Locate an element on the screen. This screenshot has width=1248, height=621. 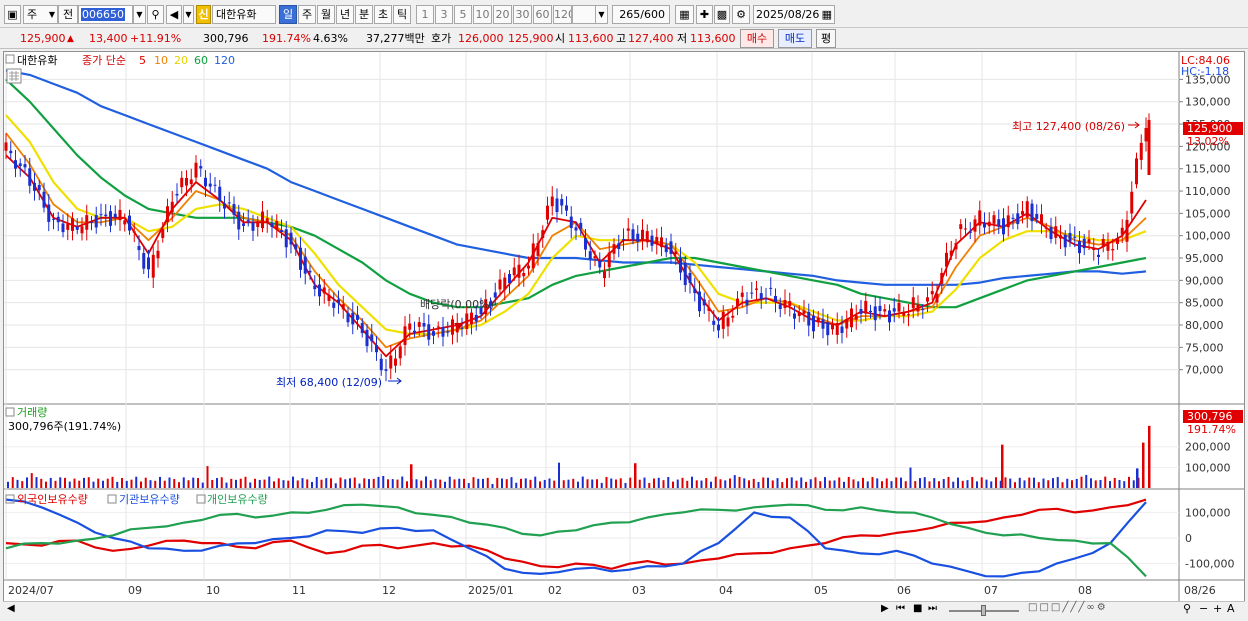
period-tab: 틱 is located at coordinates (402, 14).